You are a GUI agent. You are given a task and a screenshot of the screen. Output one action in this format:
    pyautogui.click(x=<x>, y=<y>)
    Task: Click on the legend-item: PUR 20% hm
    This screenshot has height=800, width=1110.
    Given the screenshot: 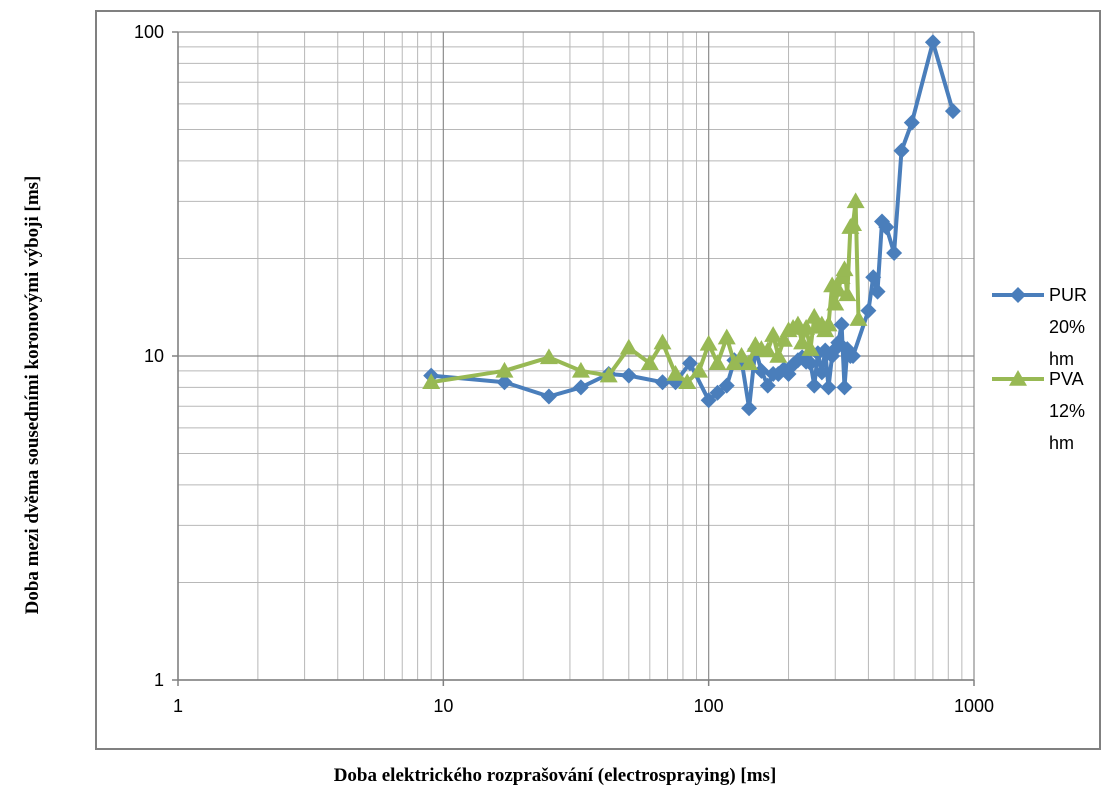 What is the action you would take?
    pyautogui.click(x=1039, y=327)
    